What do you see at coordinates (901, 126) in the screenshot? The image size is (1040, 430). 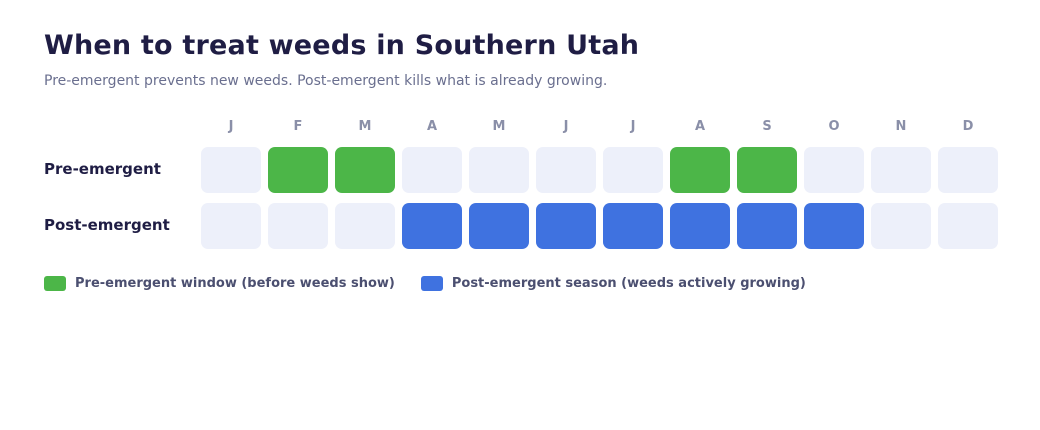 I see `month-label: N` at bounding box center [901, 126].